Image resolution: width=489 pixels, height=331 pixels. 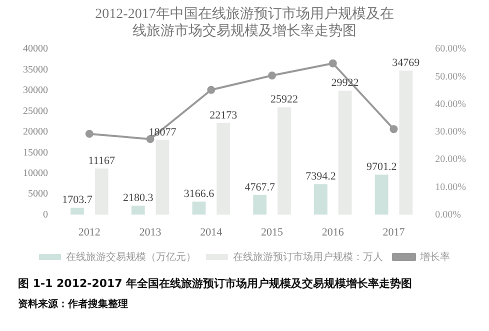 What do you see at coordinates (244, 23) in the screenshot?
I see `chart-title: 2012-2017年中国在线旅游预订市场用户规模及在线旅游市场交易规模及增长率走势图` at bounding box center [244, 23].